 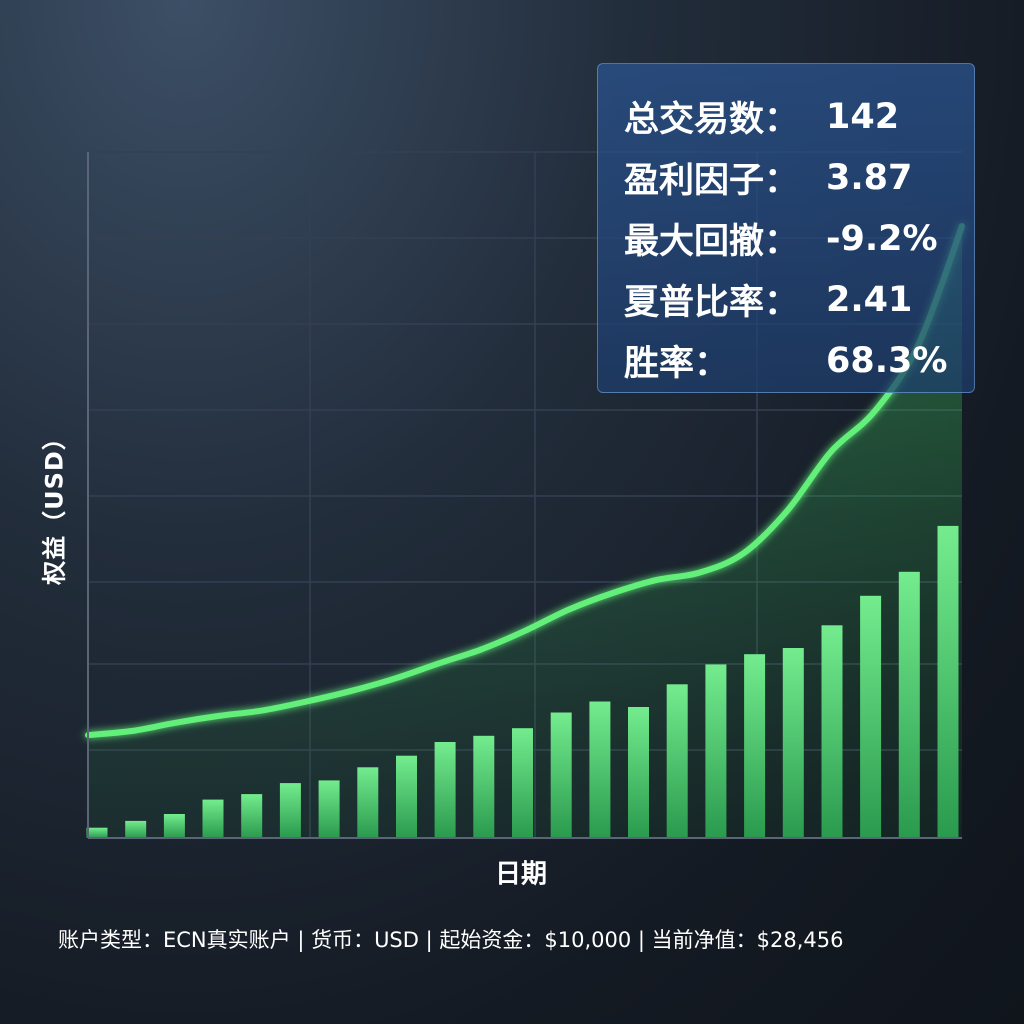 I want to click on stat-value: 68.3%, so click(x=887, y=360).